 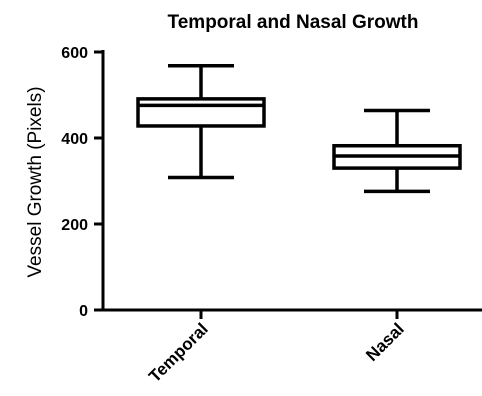 What do you see at coordinates (74, 225) in the screenshot?
I see `y-tick-label: 200` at bounding box center [74, 225].